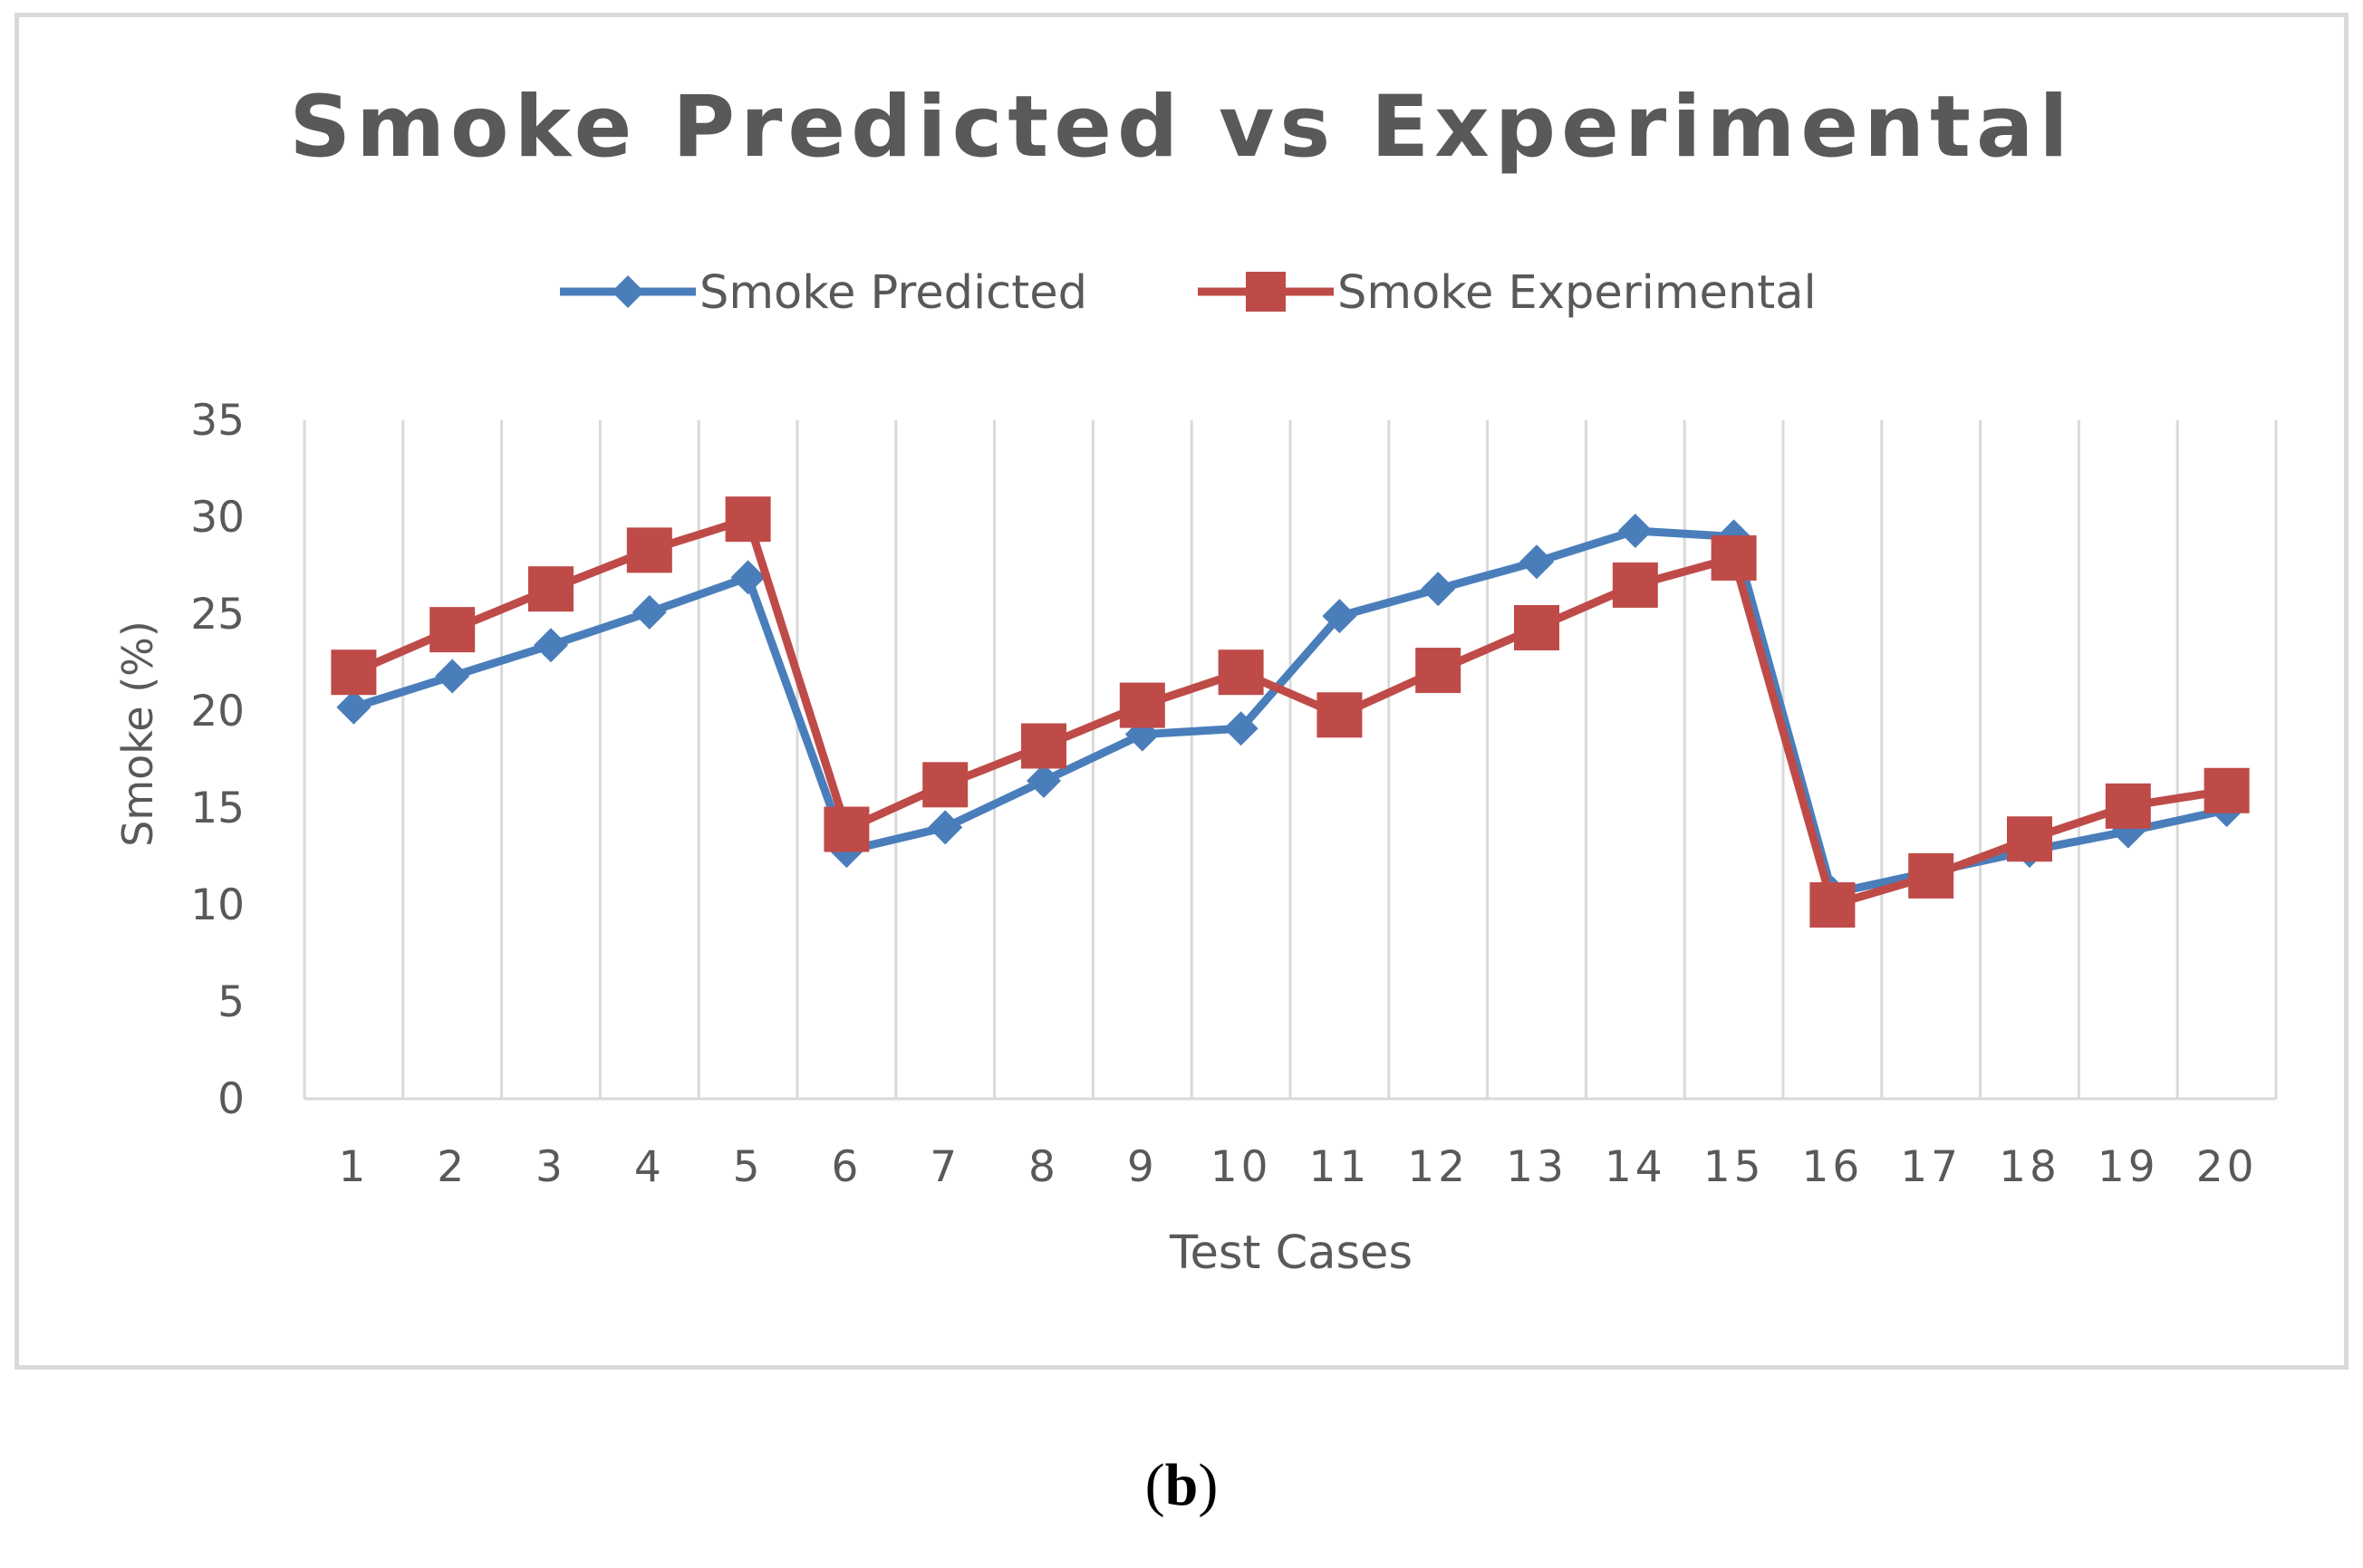 Image resolution: width=2363 pixels, height=1568 pixels. What do you see at coordinates (1291, 1253) in the screenshot?
I see `x-axis-label: Test Cases` at bounding box center [1291, 1253].